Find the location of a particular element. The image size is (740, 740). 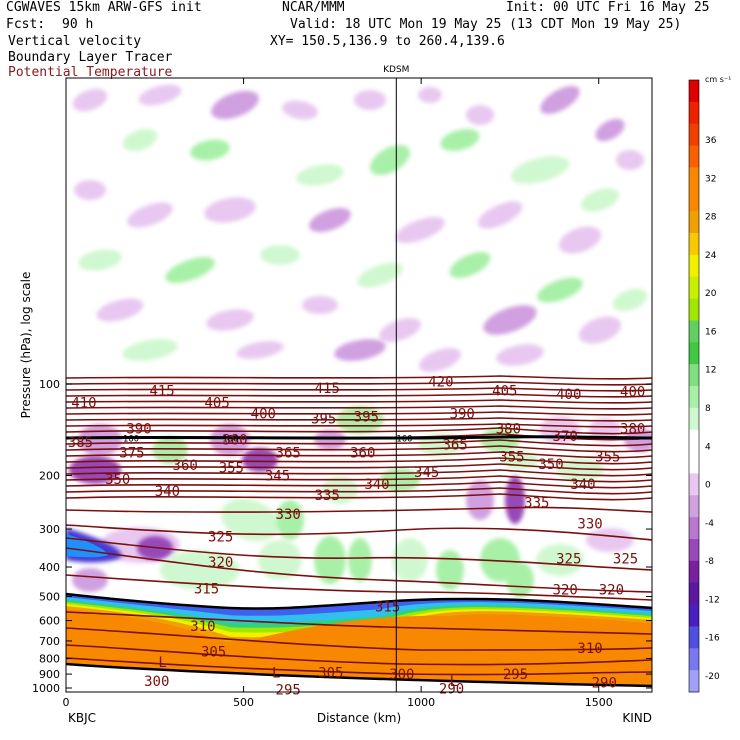

theta-label: 410 is located at coordinates (83, 403).